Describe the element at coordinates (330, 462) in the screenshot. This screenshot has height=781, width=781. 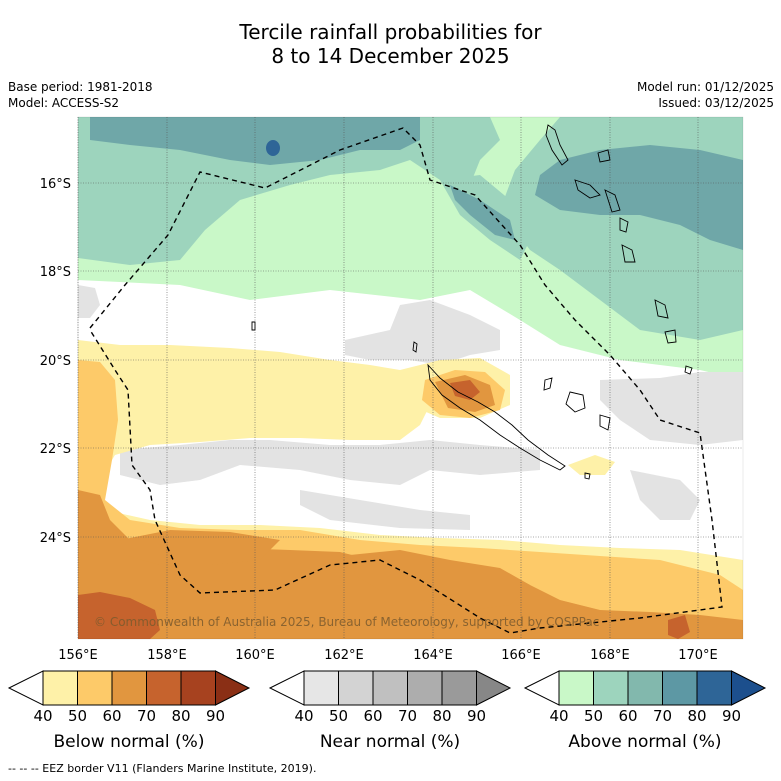
I see `near-normal-region-south` at that location.